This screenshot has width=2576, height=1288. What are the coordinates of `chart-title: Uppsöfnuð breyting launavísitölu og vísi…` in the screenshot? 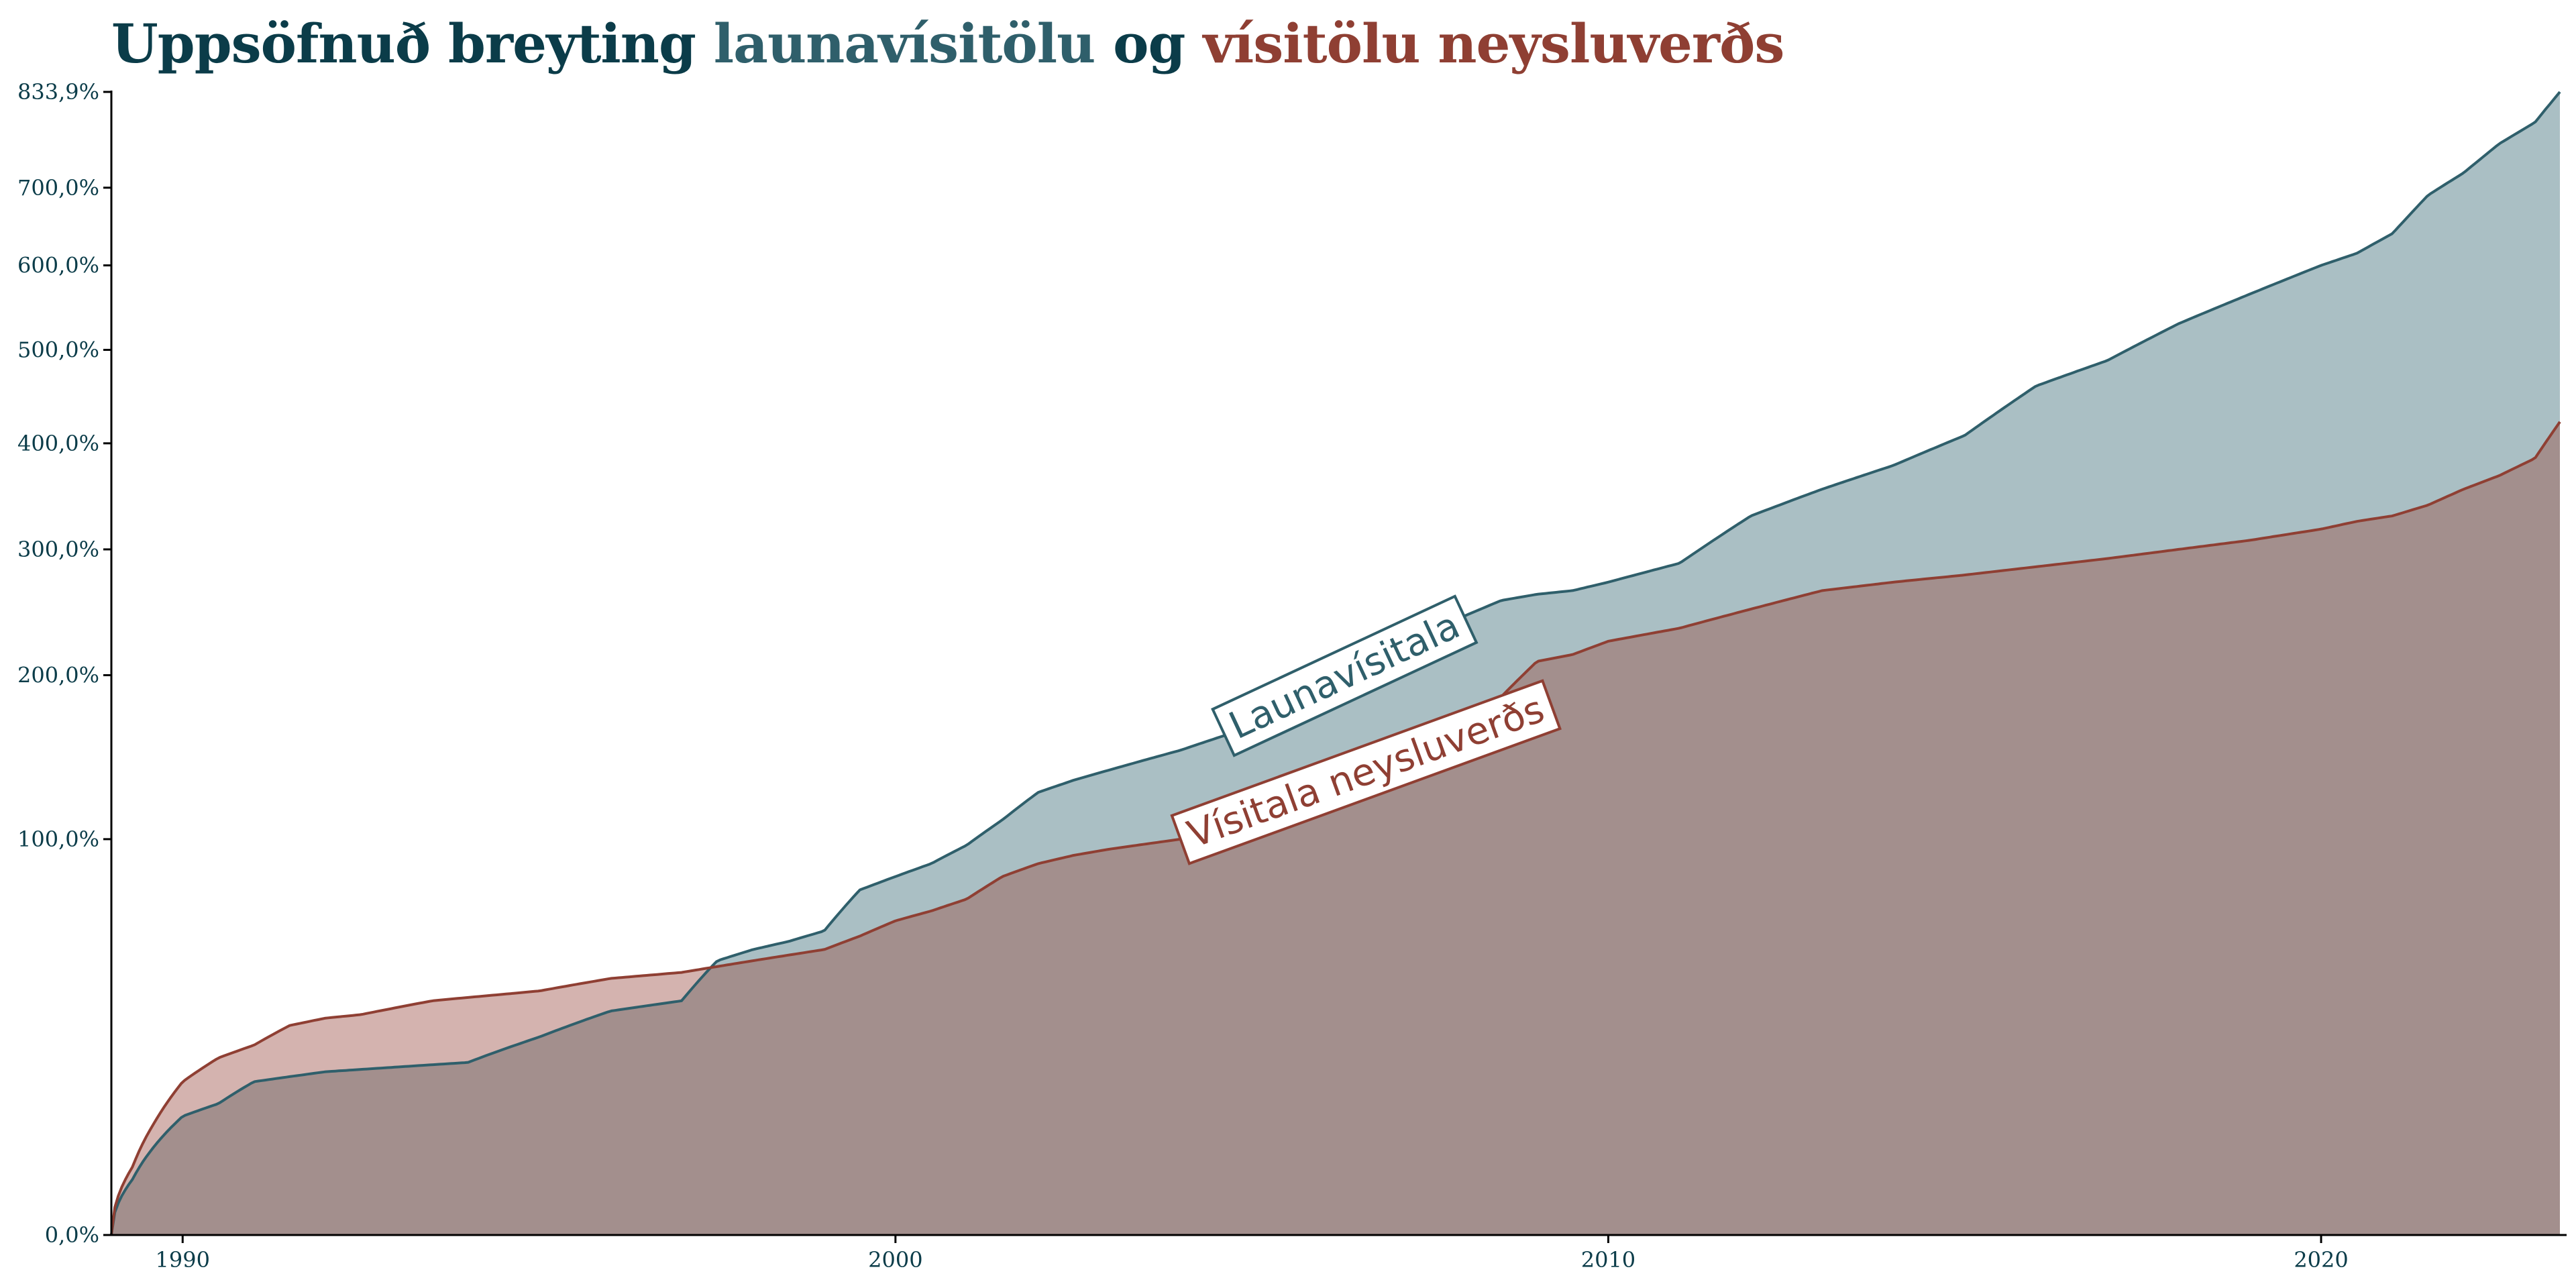 It's located at (947, 43).